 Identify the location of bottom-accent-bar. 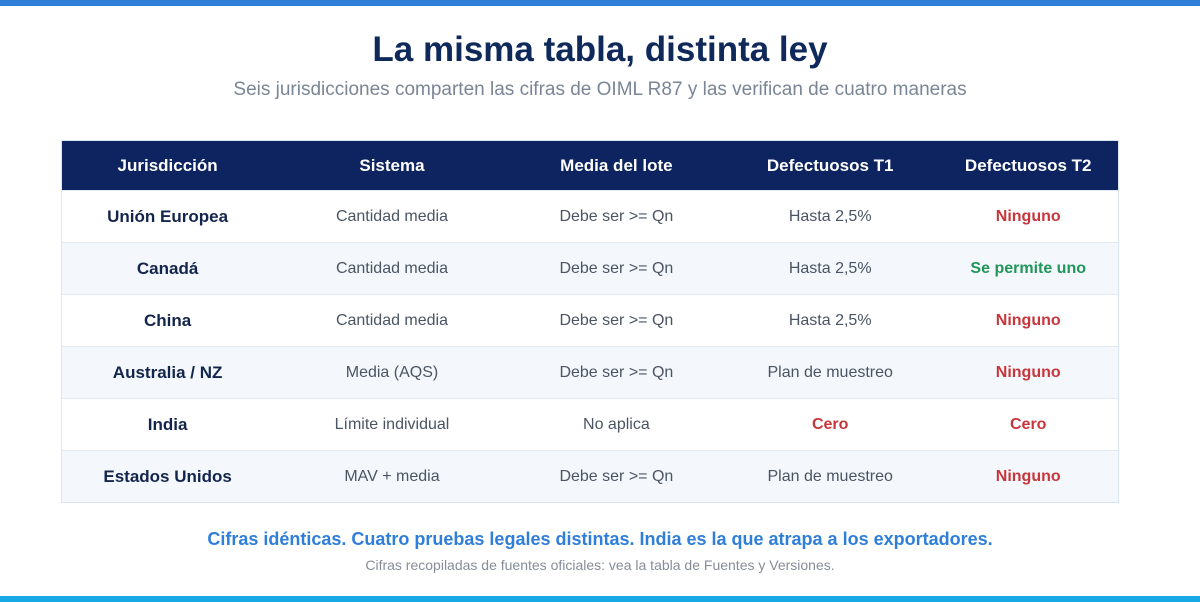
(600, 599).